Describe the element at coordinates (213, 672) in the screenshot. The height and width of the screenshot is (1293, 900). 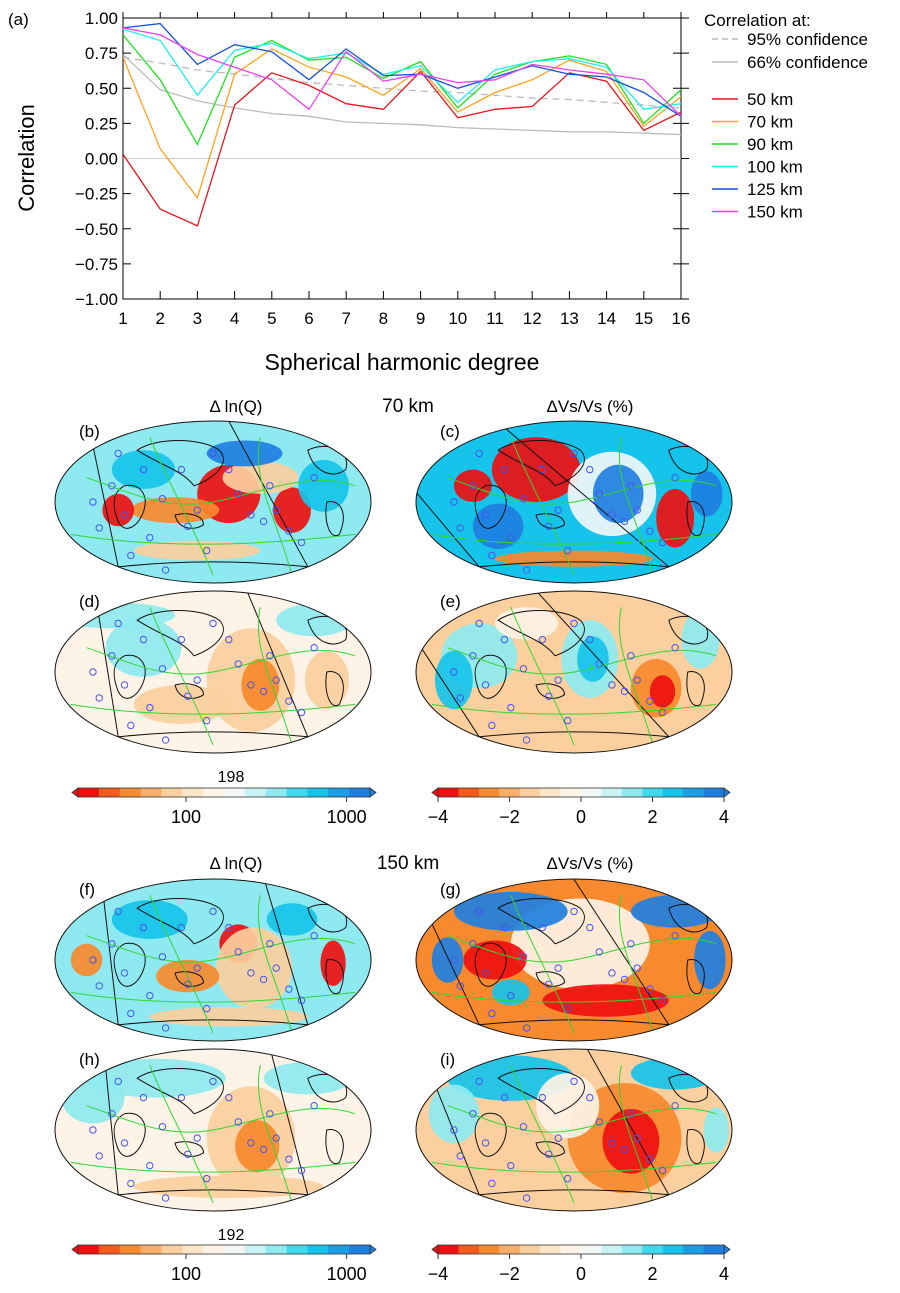
I see `map-field` at that location.